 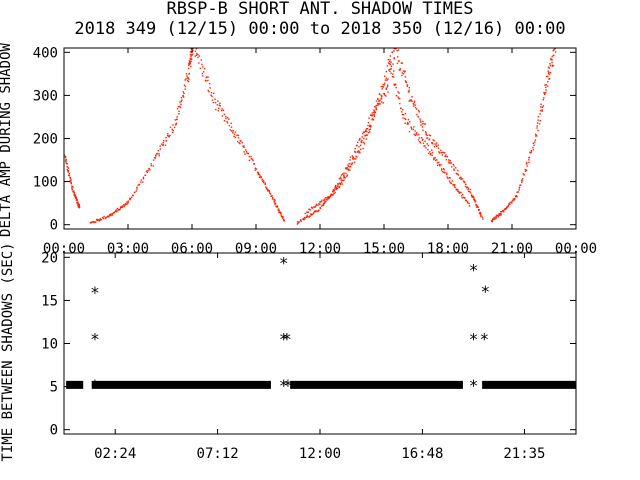 What do you see at coordinates (8, 351) in the screenshot?
I see `bottom-y-axis-label: TIME BETWEEN SHADOWS (SEC)` at bounding box center [8, 351].